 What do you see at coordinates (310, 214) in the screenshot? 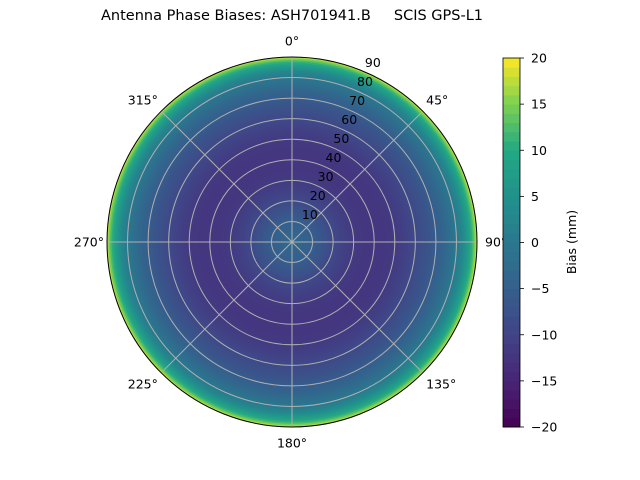
I see `r-tick-label: 10` at bounding box center [310, 214].